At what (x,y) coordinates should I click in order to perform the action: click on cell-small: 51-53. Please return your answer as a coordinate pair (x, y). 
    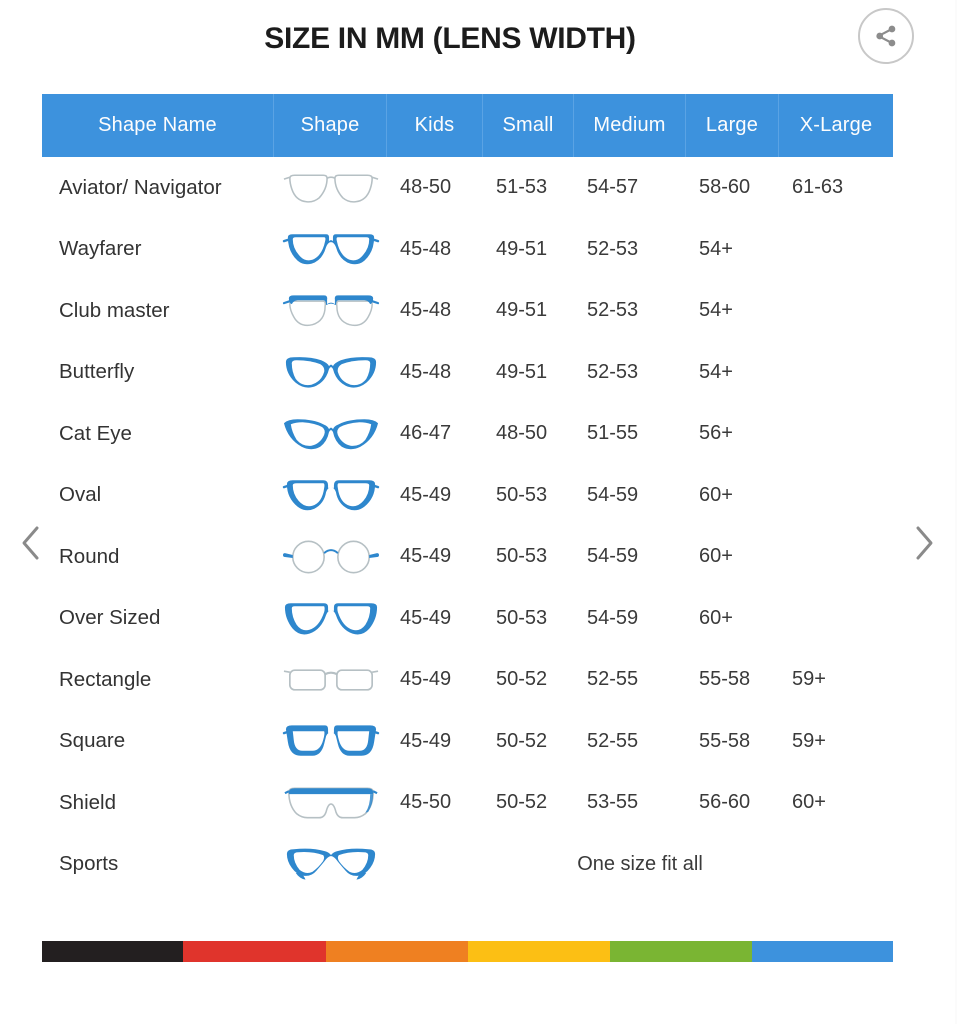
    Looking at the image, I should click on (522, 187).